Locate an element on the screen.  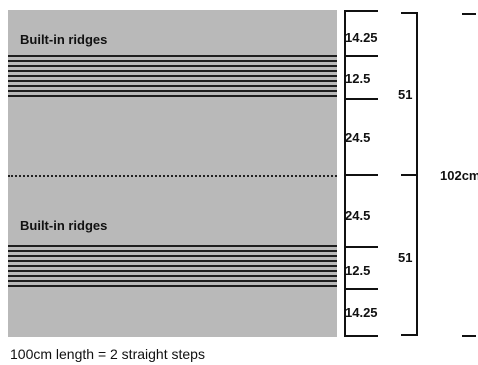
segment-label-bottom-1: 24.5 is located at coordinates (358, 215).